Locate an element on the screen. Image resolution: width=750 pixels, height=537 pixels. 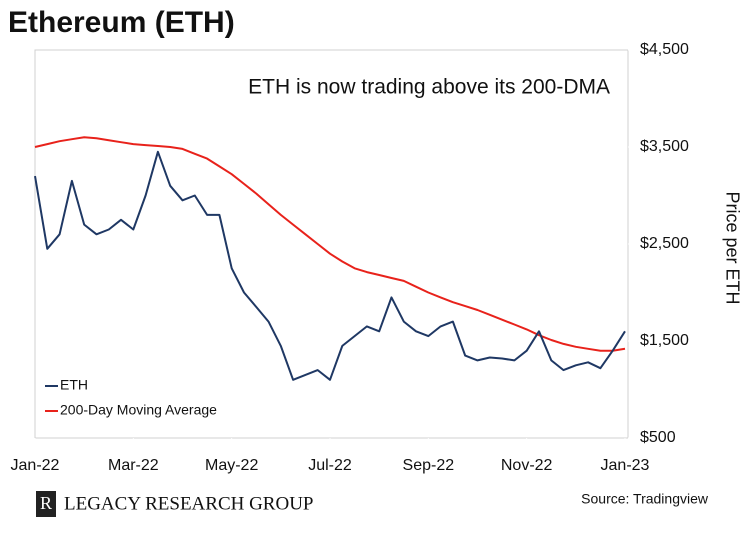
logo is located at coordinates (46, 504).